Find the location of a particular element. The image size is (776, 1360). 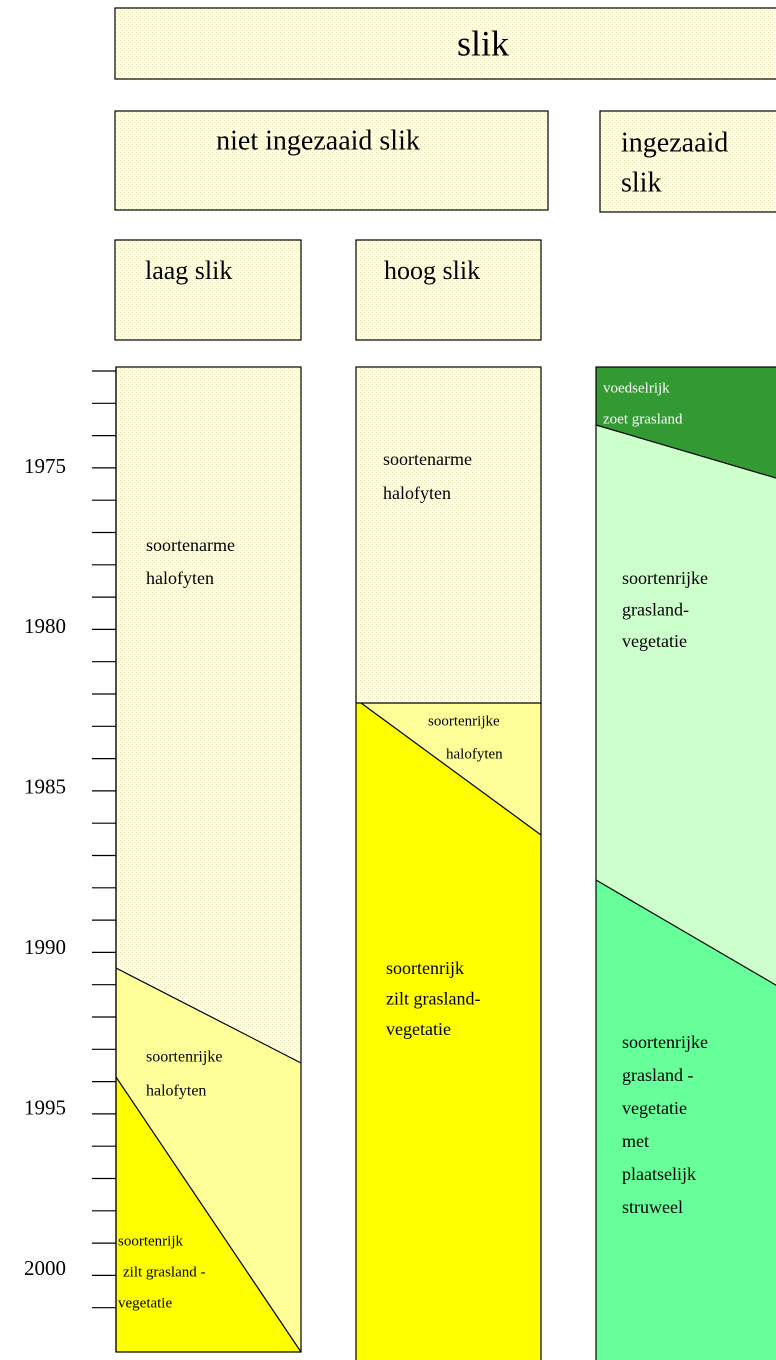

ticks: 1975 1980 1985 1990 1995 2000 is located at coordinates (70, 839).